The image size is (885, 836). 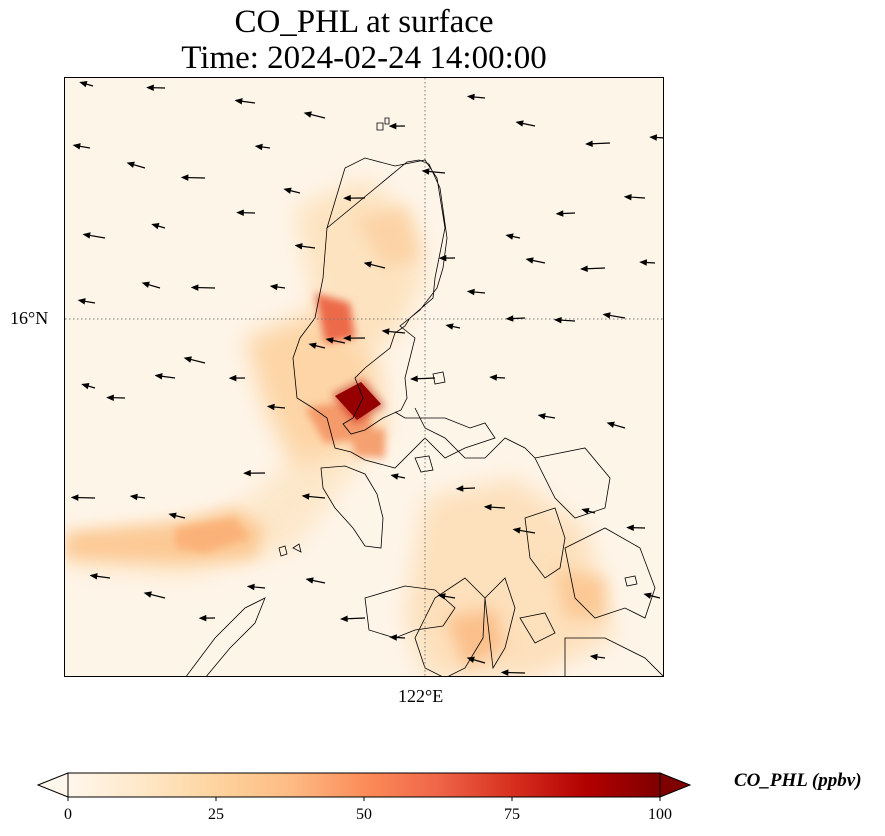 I want to click on cebu-coastline, so click(x=500, y=623).